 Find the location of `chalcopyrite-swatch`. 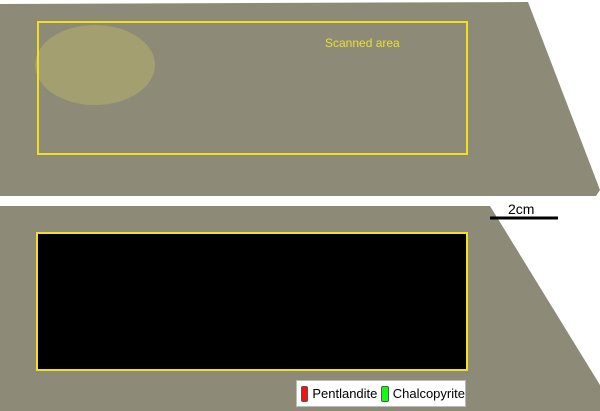

chalcopyrite-swatch is located at coordinates (385, 393).